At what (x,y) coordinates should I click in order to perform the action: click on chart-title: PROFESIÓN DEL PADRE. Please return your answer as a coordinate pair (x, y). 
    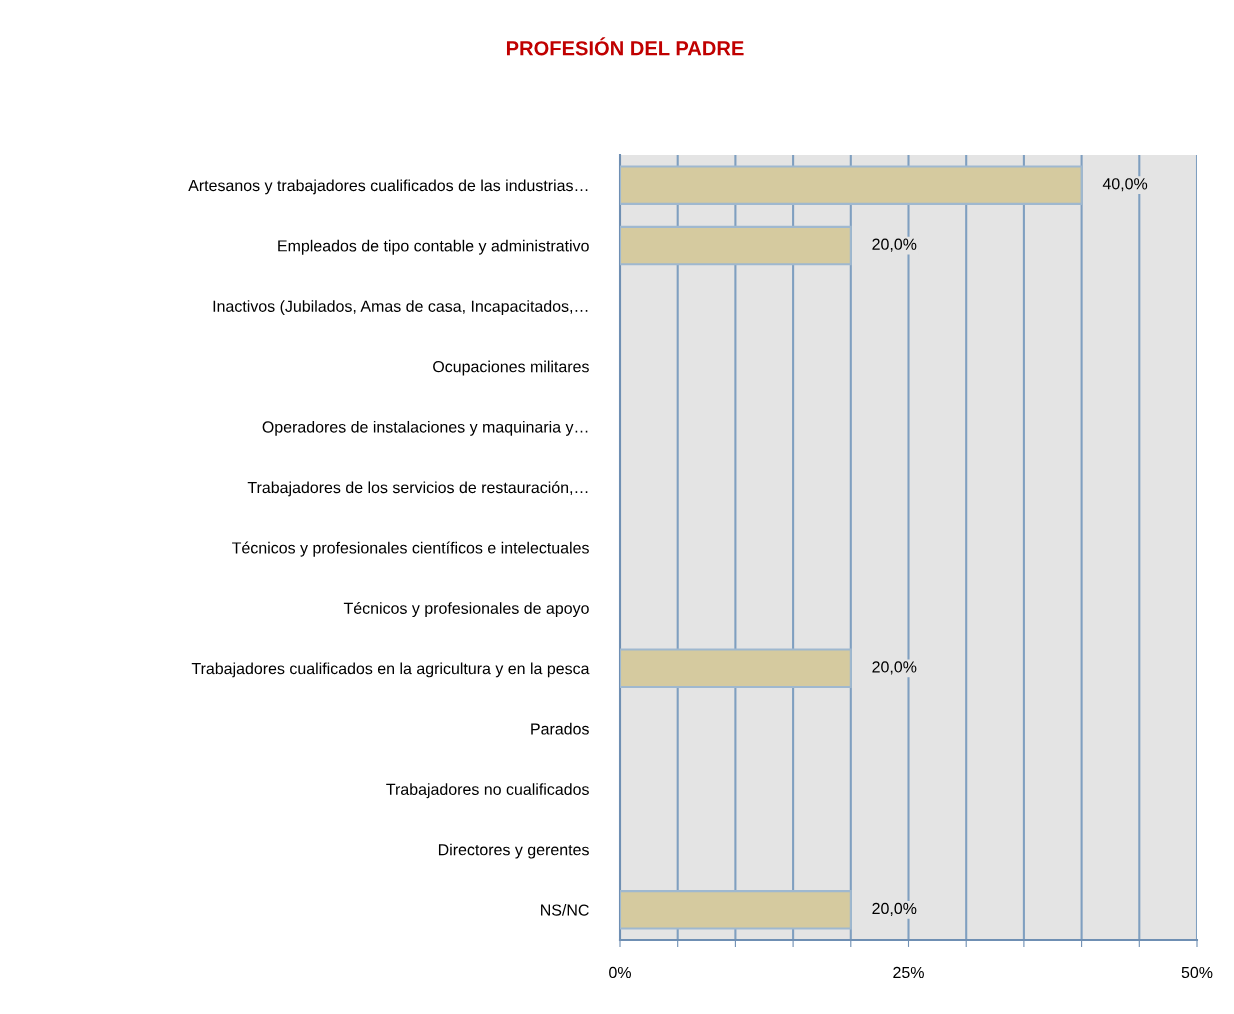
    Looking at the image, I should click on (625, 46).